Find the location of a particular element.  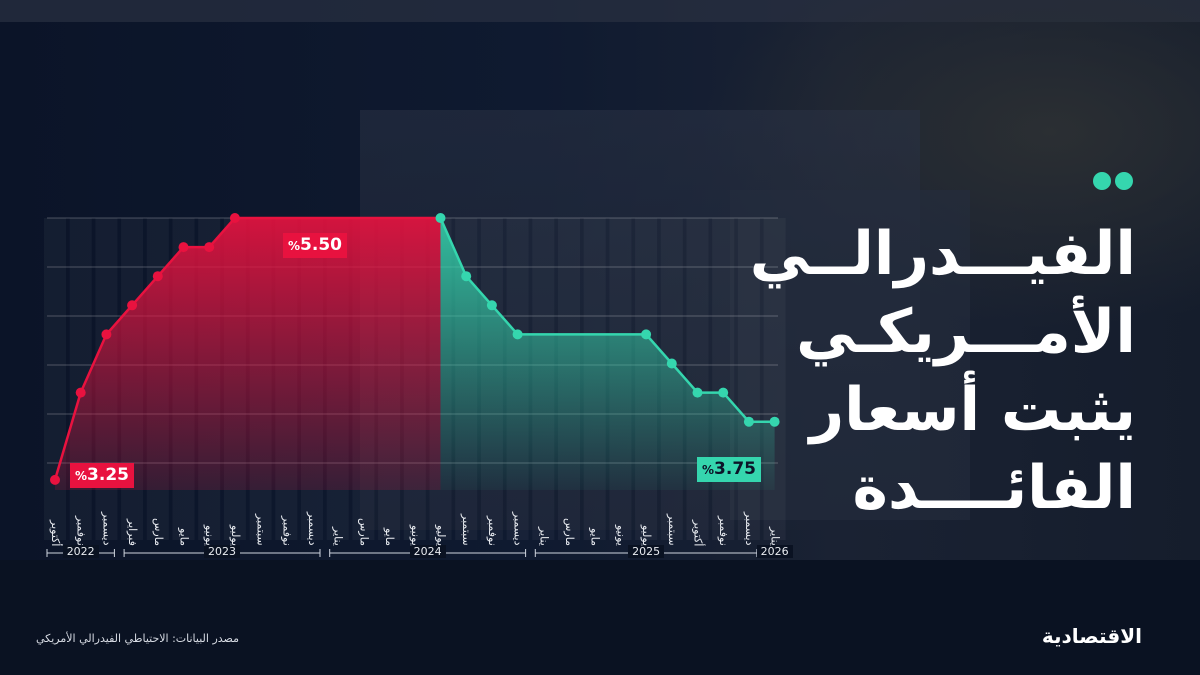

value-label: %5.50 is located at coordinates (315, 245).